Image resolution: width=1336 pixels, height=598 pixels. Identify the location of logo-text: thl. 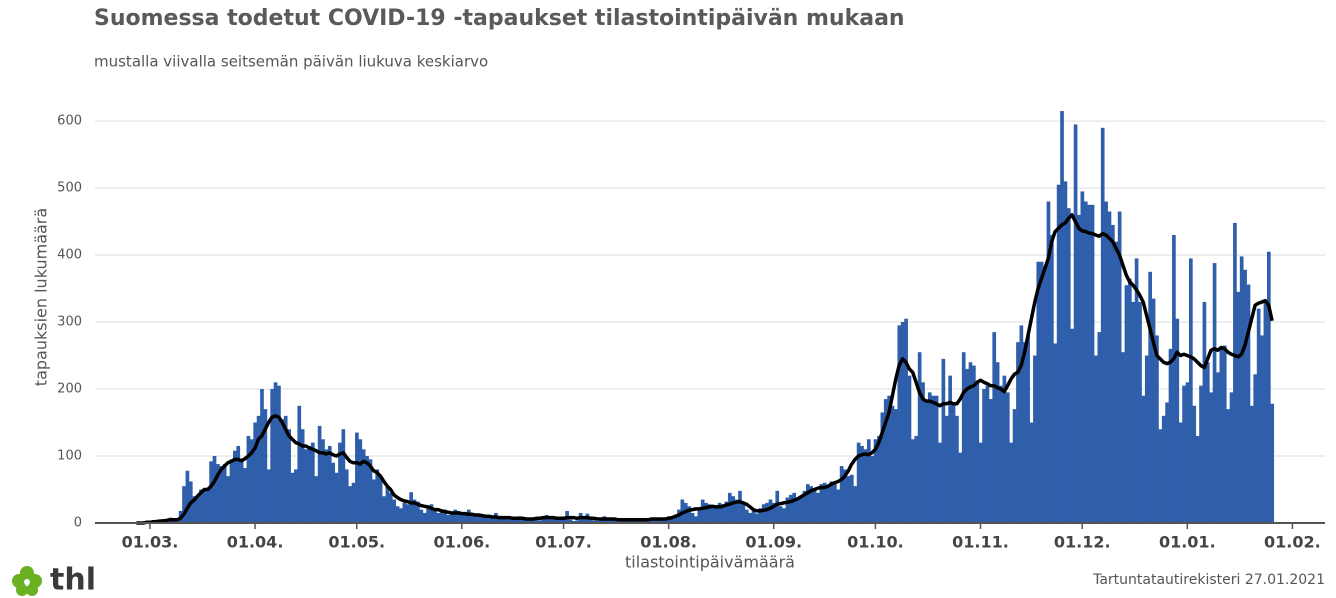
(73, 580).